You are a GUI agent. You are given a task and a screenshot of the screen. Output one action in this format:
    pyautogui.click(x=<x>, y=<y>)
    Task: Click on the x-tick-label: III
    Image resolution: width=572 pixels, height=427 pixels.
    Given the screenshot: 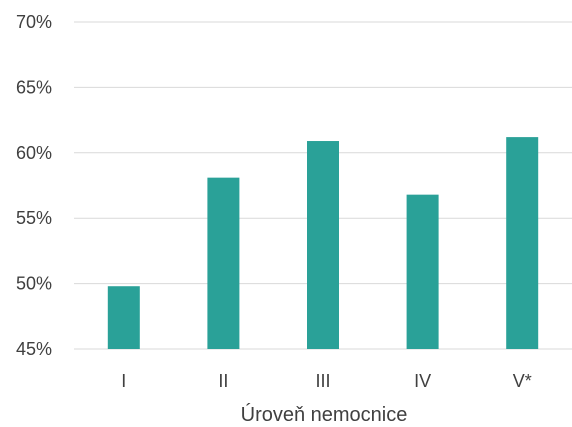 What is the action you would take?
    pyautogui.click(x=322, y=381)
    